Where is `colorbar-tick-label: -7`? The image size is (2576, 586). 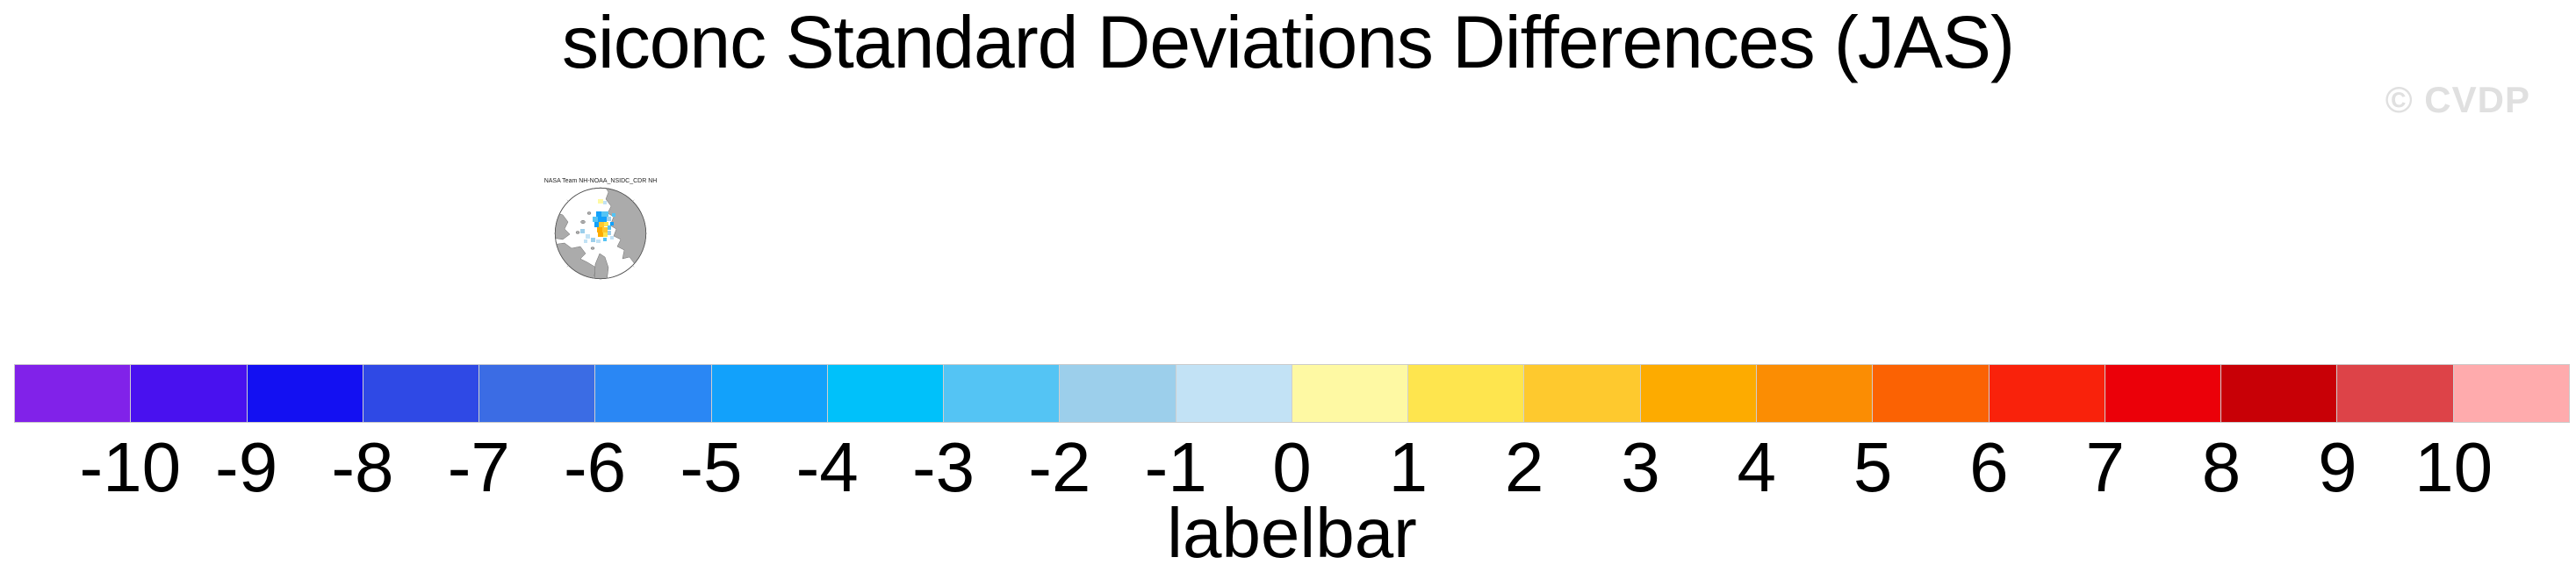
colorbar-tick-label: -7 is located at coordinates (478, 467).